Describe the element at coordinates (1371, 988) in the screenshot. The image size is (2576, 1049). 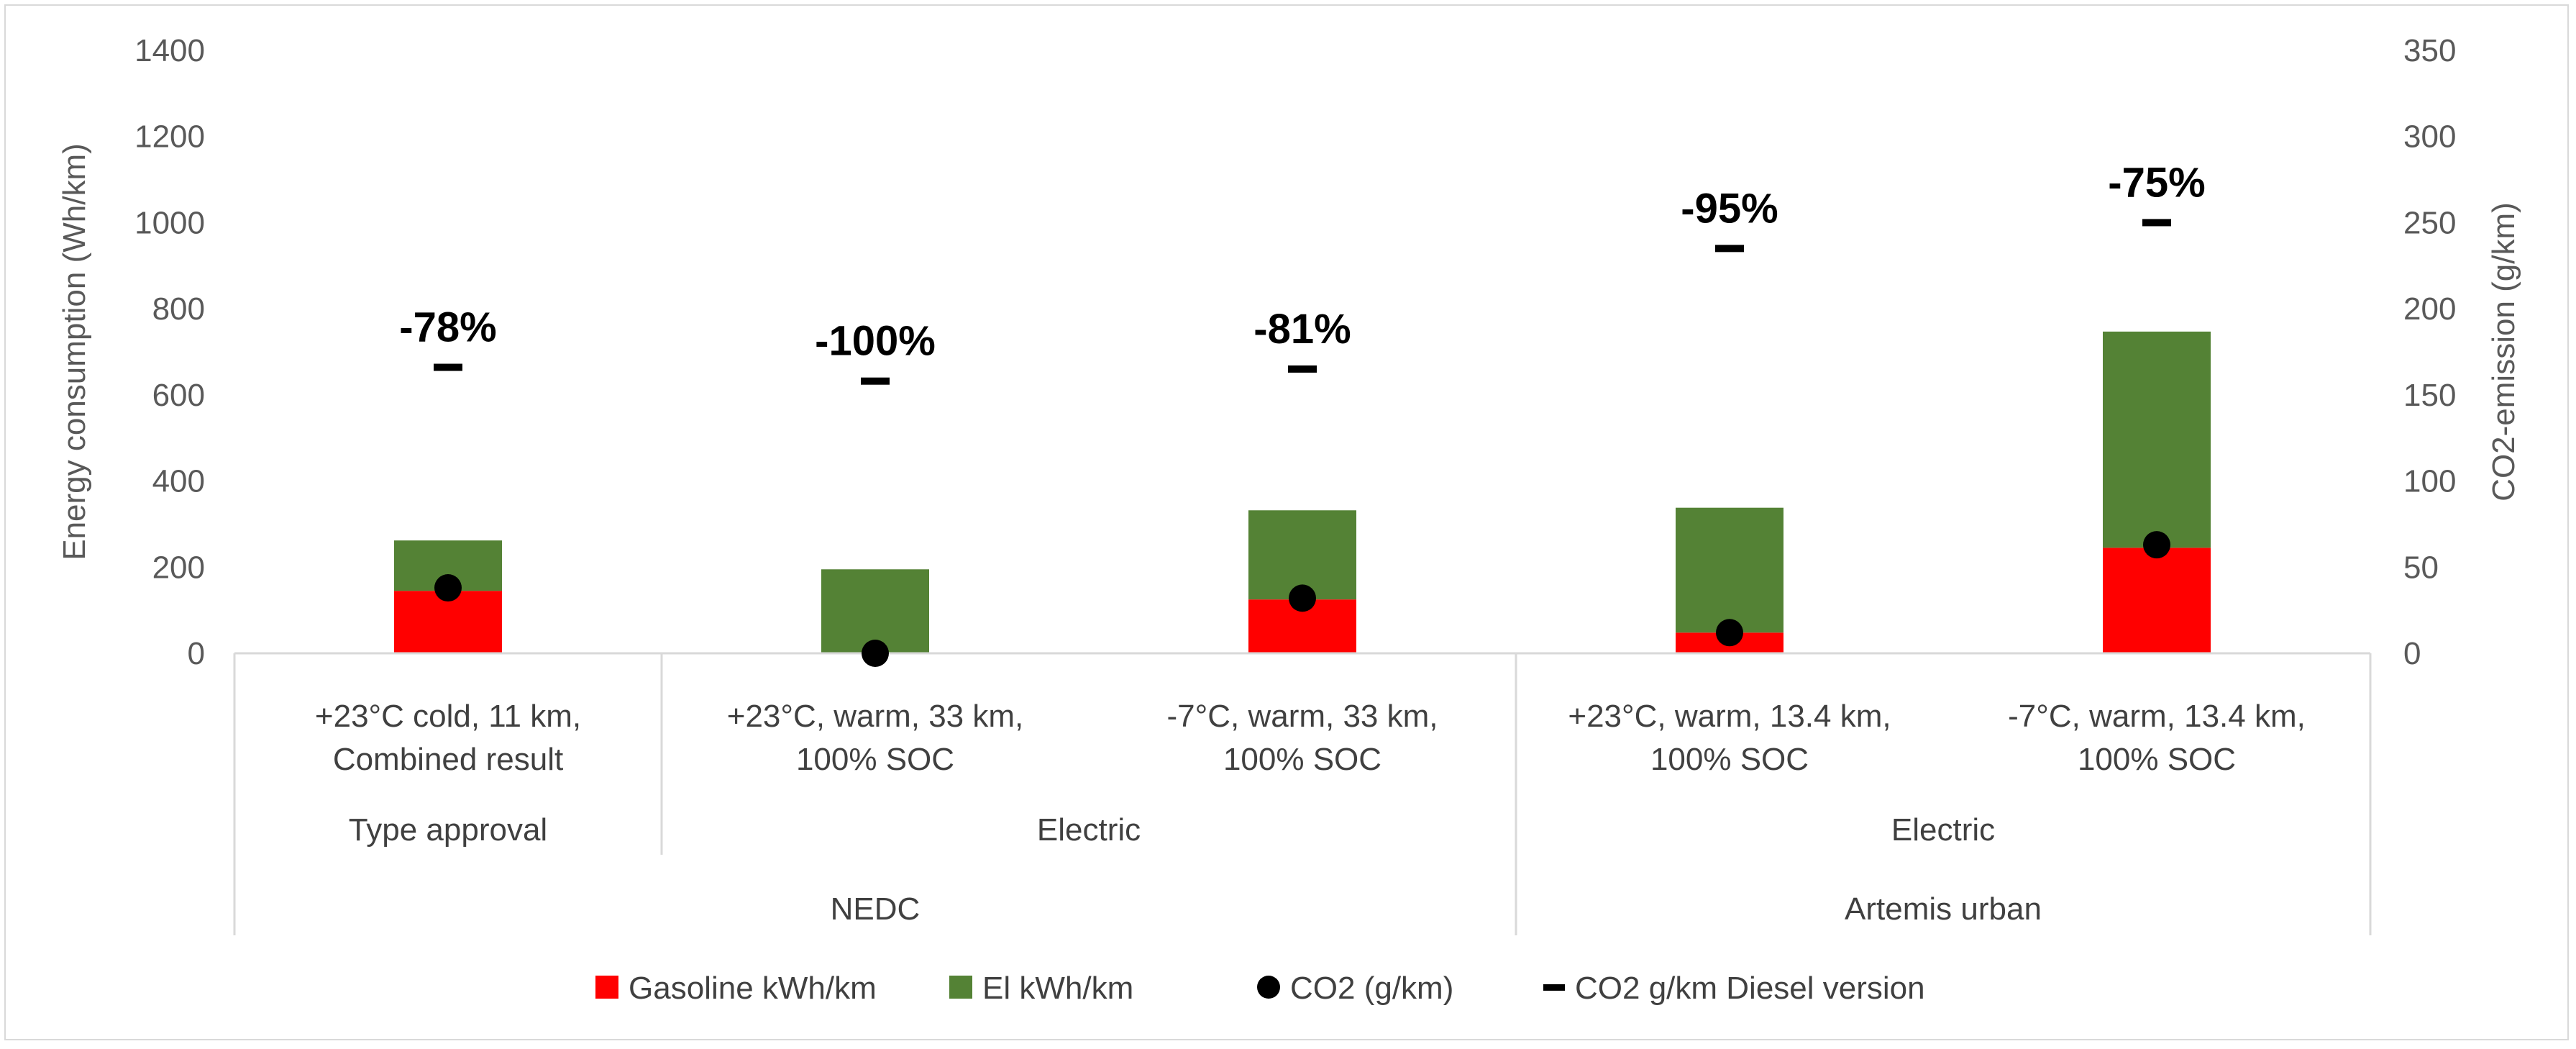
I see `legend-label: CO2 (g/km)` at that location.